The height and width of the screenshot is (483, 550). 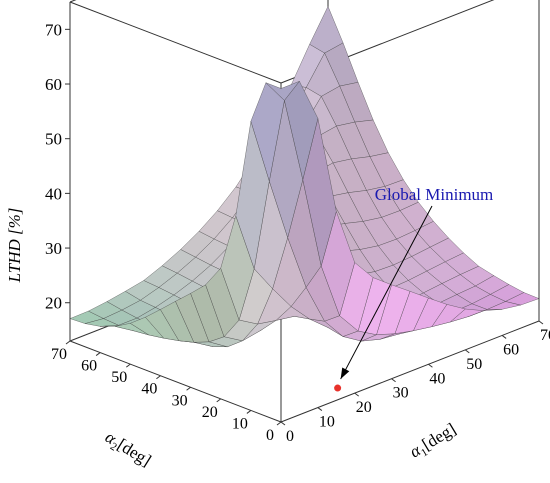 I want to click on y-tick-label: 0, so click(x=270, y=435).